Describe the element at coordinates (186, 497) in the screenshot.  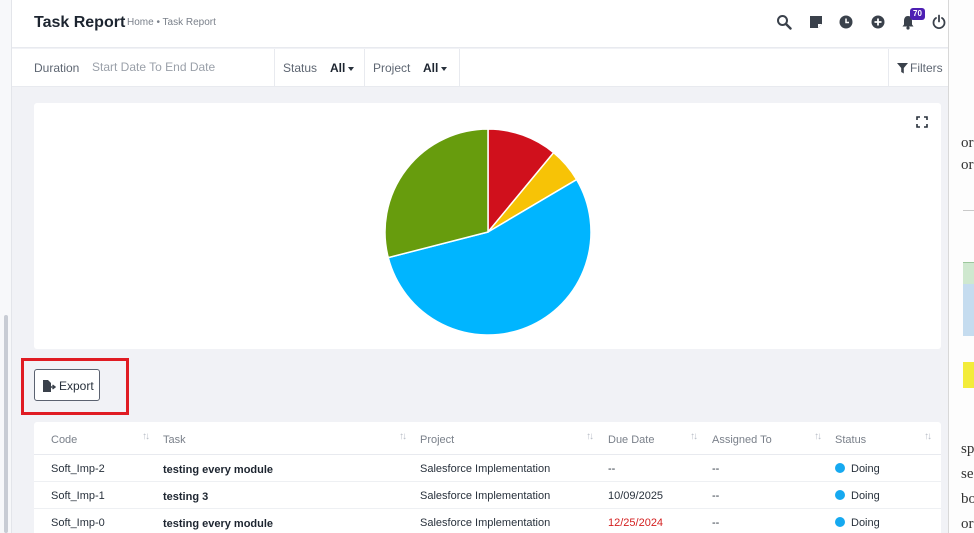
I see `cell-task: testing 3` at that location.